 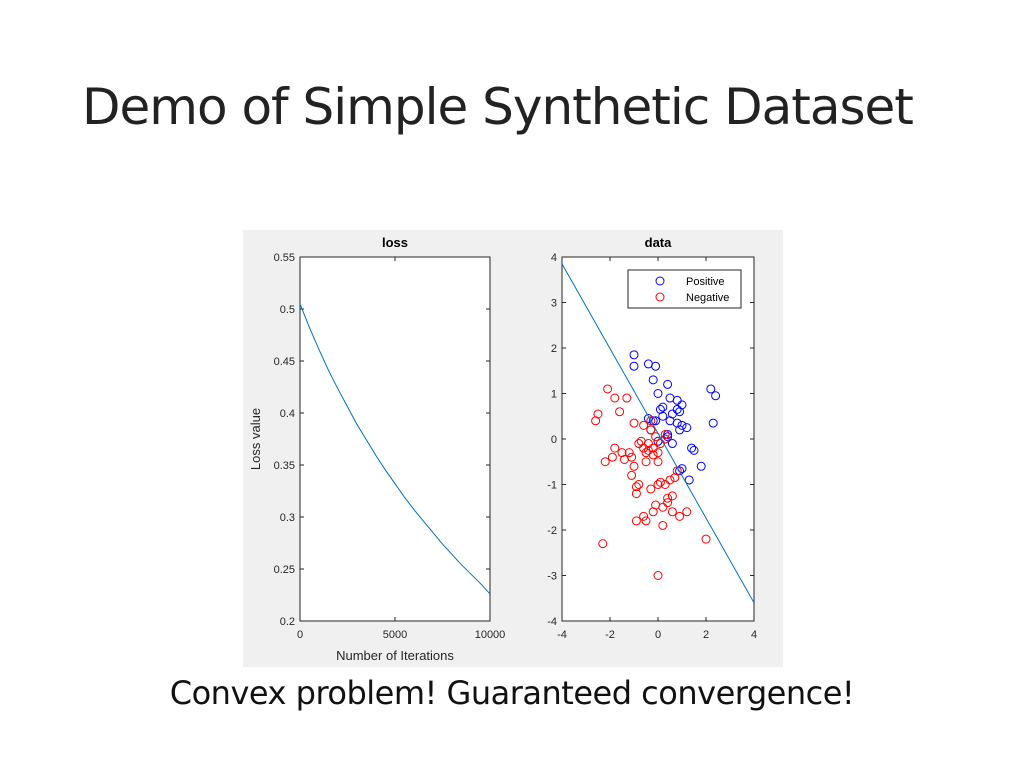 I want to click on loss-xtick-label: 10000, so click(x=490, y=635).